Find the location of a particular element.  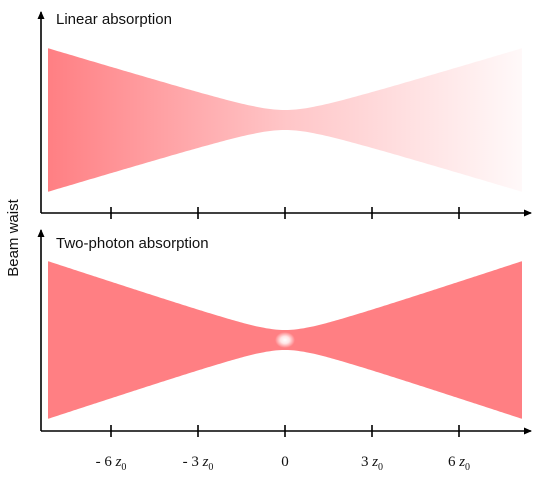

tick-label-value: - 6 is located at coordinates (106, 462).